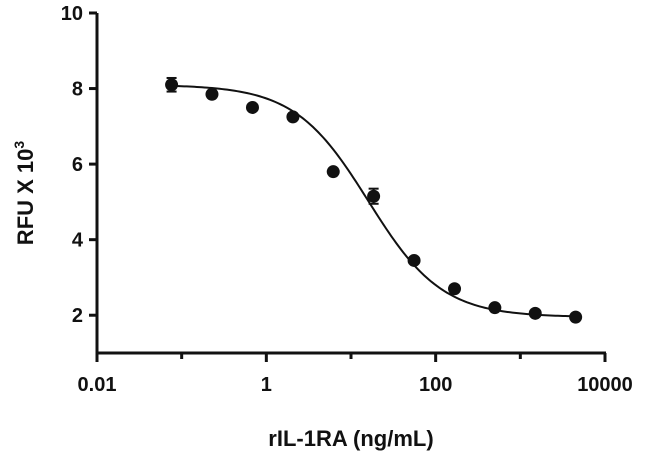 Image resolution: width=650 pixels, height=458 pixels. What do you see at coordinates (266, 385) in the screenshot?
I see `x-tick-label: 1` at bounding box center [266, 385].